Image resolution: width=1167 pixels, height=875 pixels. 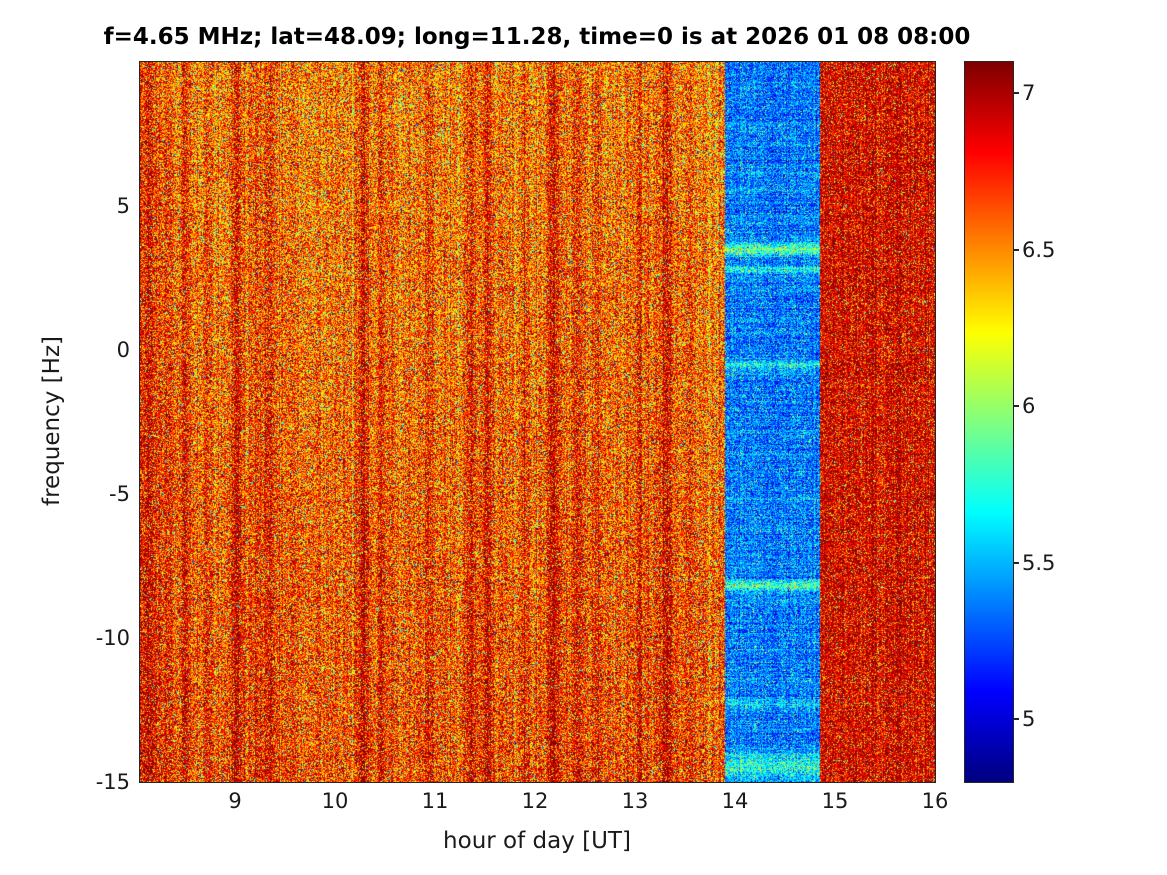 I want to click on y-tick-labels: 5 0 -5 -10 -15, so click(x=99, y=428).